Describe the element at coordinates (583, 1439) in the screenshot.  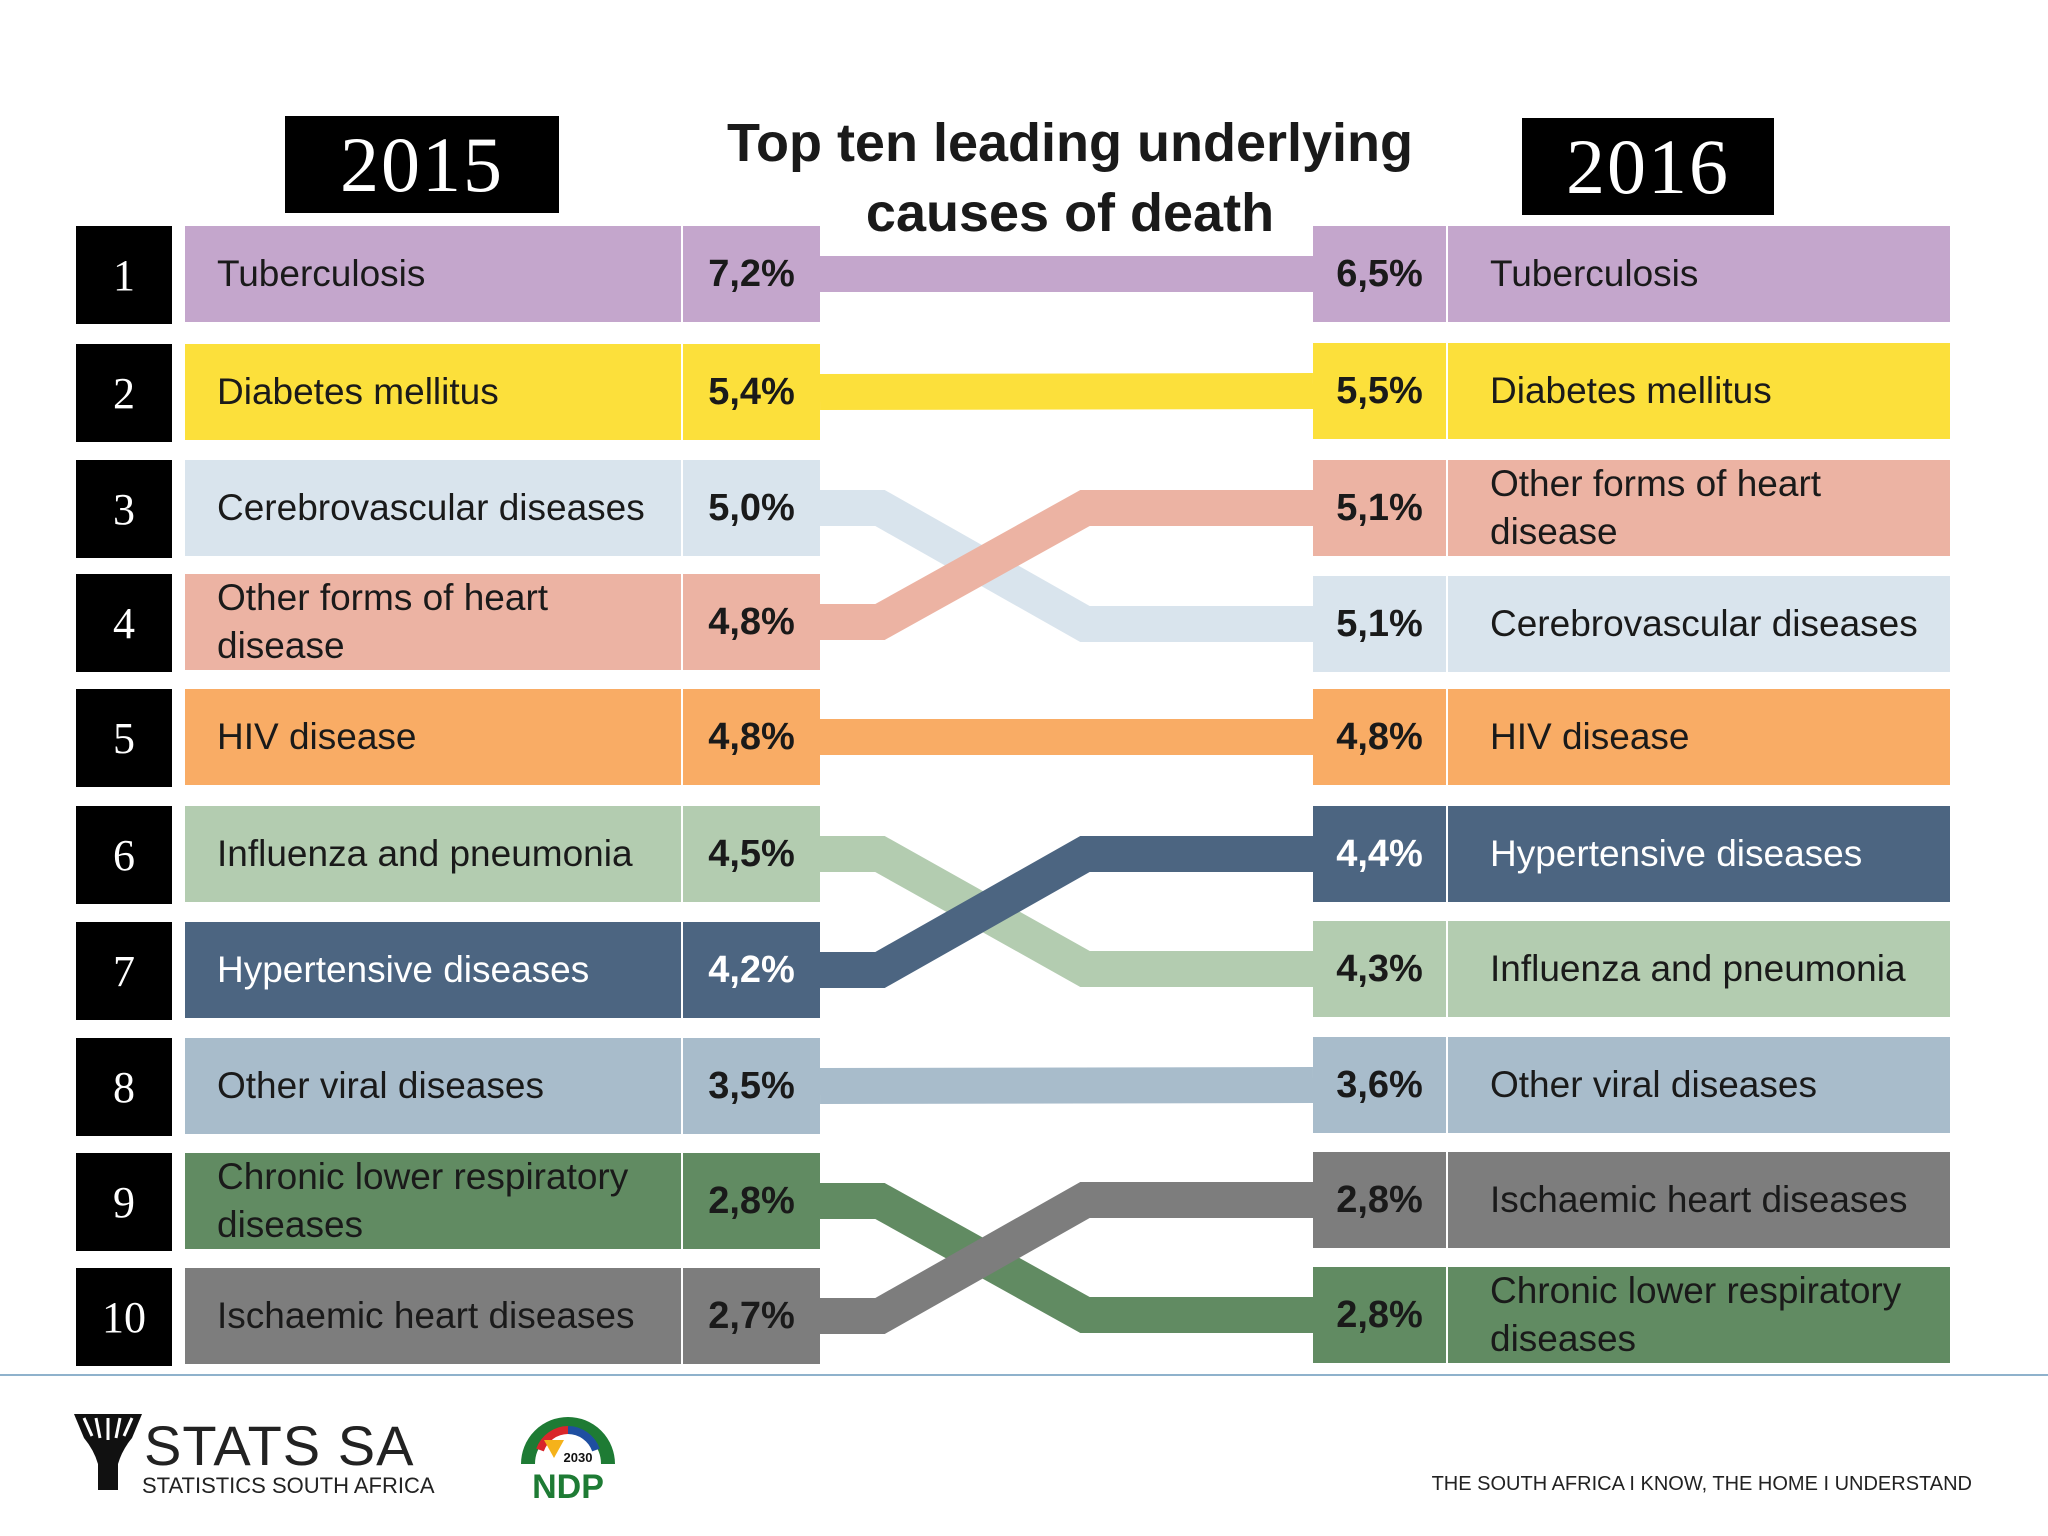
I see `ndp-arc-blue` at that location.